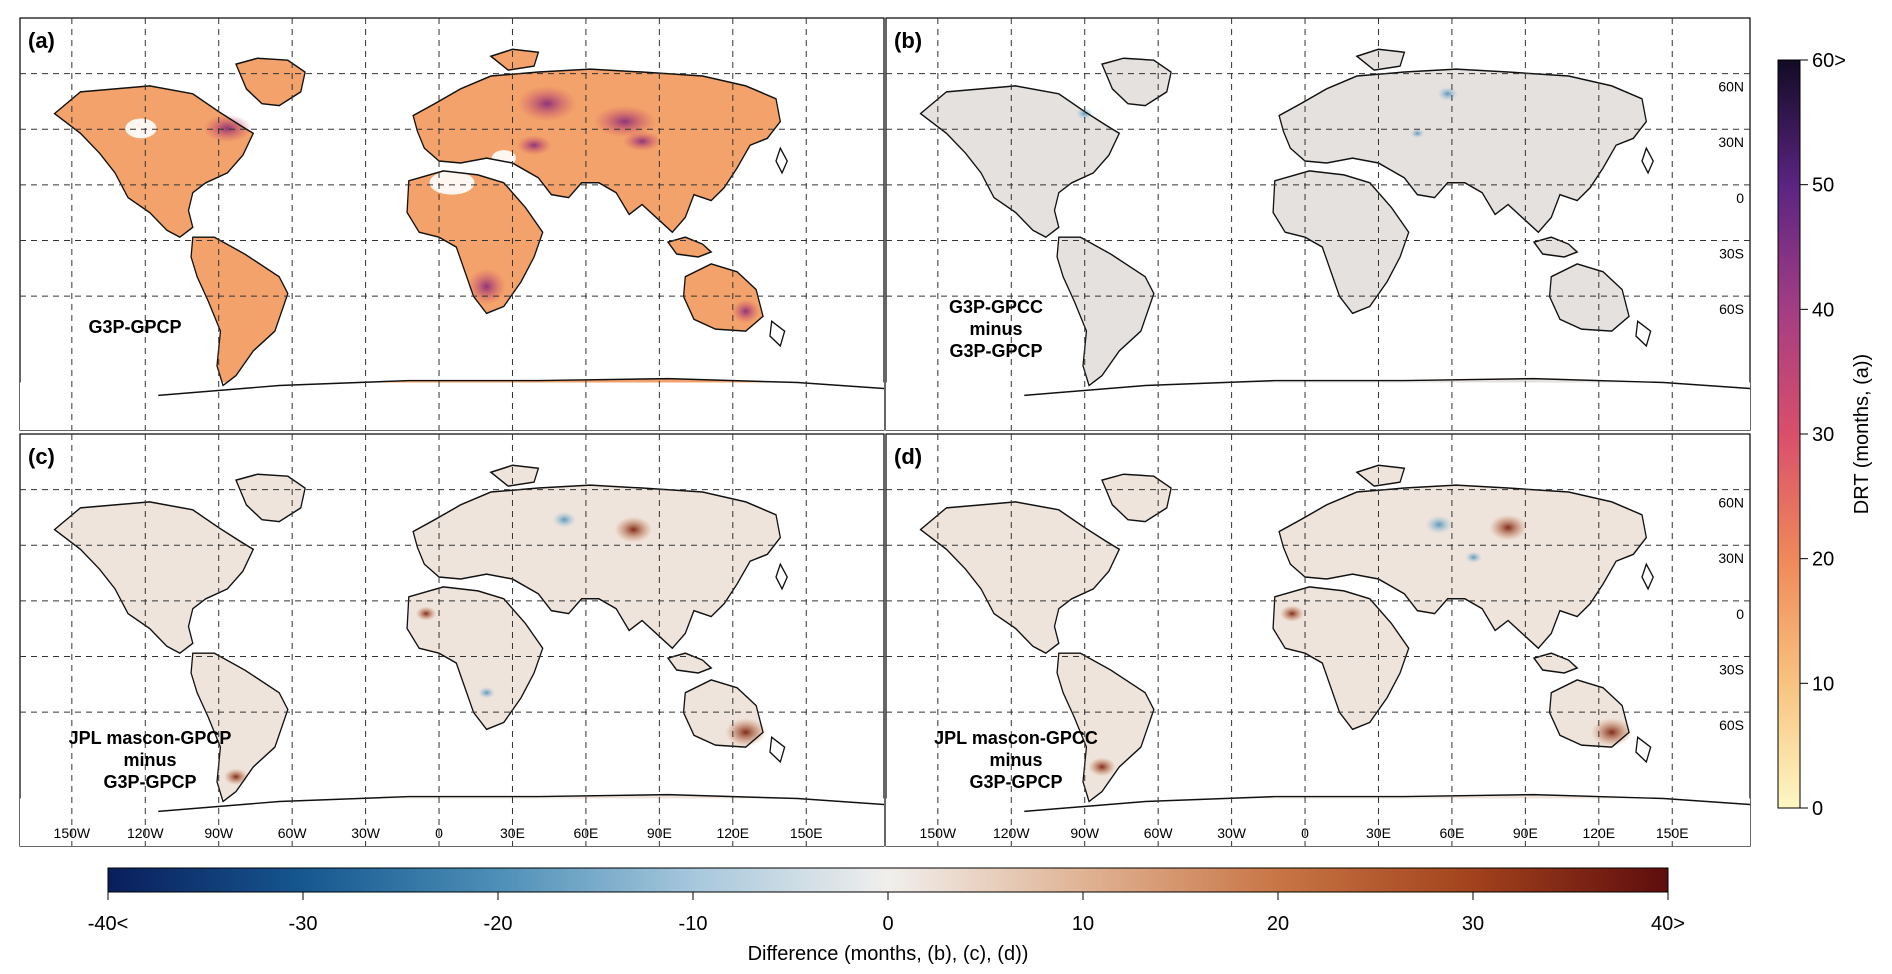 Image resolution: width=1892 pixels, height=974 pixels. What do you see at coordinates (1473, 924) in the screenshot?
I see `diff-tick-label: 30` at bounding box center [1473, 924].